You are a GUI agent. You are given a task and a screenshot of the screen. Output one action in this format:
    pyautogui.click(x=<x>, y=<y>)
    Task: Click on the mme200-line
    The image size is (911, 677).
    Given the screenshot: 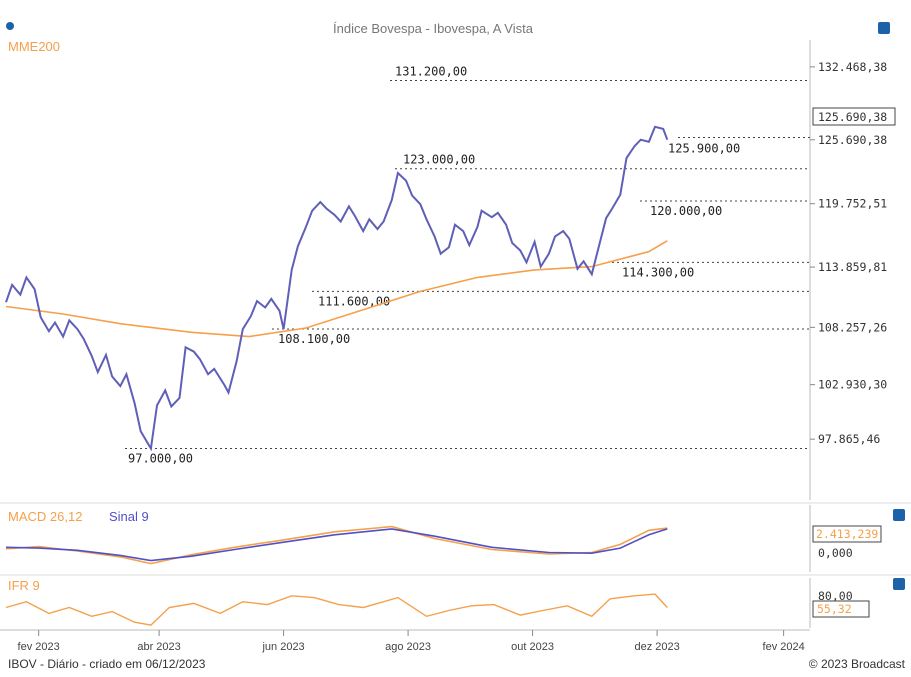 What is the action you would take?
    pyautogui.click(x=336, y=289)
    